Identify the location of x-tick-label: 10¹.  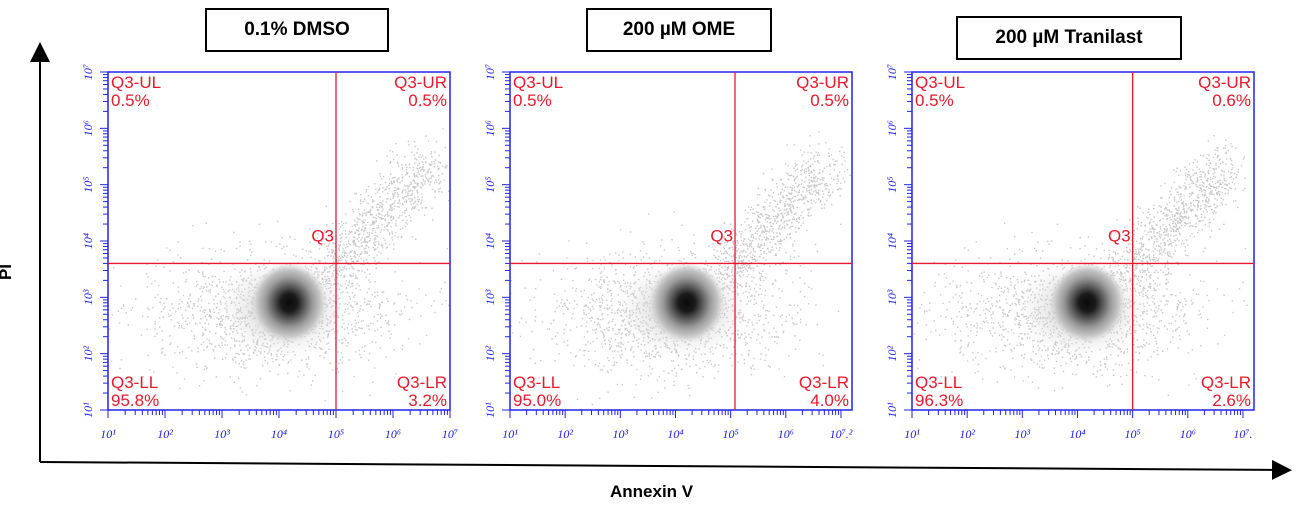
(510, 434).